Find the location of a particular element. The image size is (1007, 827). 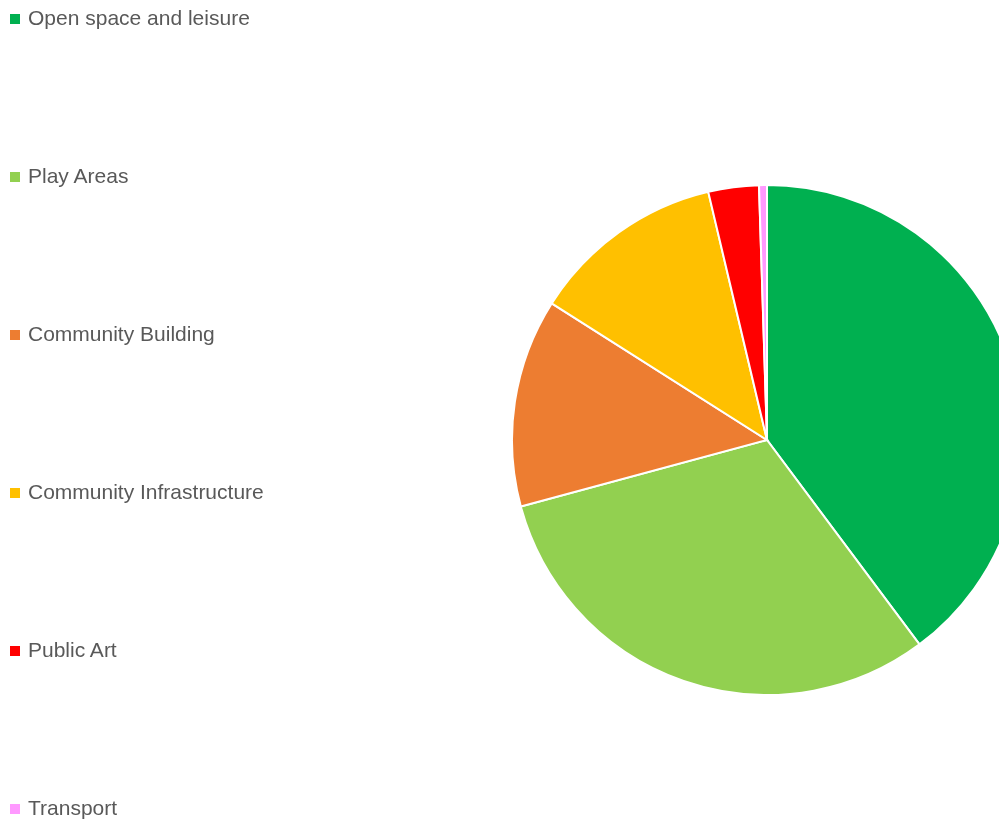

legend-label: Play Areas is located at coordinates (78, 176).